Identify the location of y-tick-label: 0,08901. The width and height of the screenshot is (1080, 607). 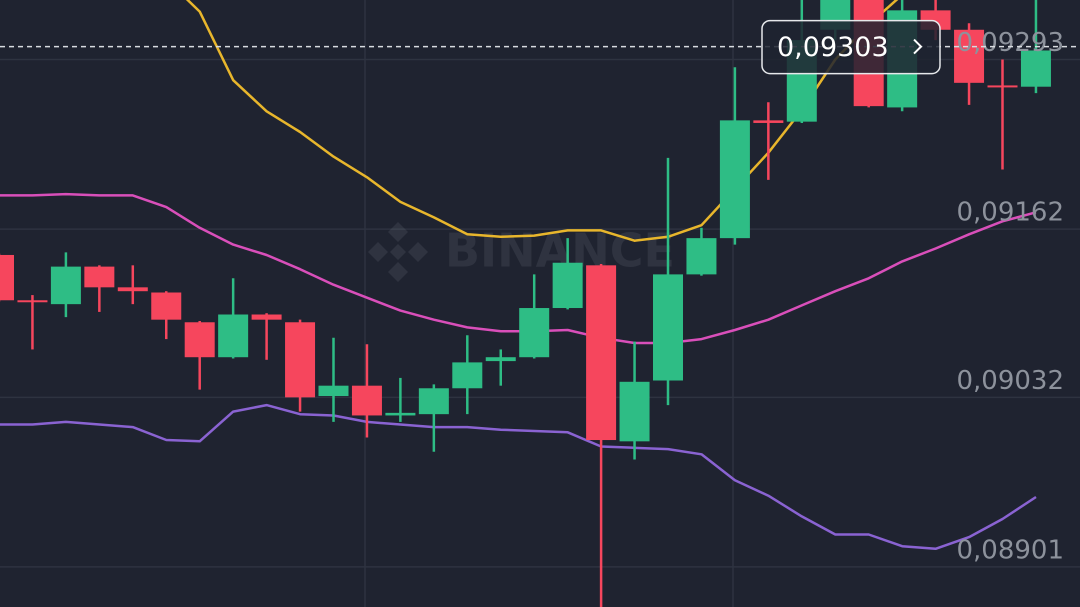
(1010, 550).